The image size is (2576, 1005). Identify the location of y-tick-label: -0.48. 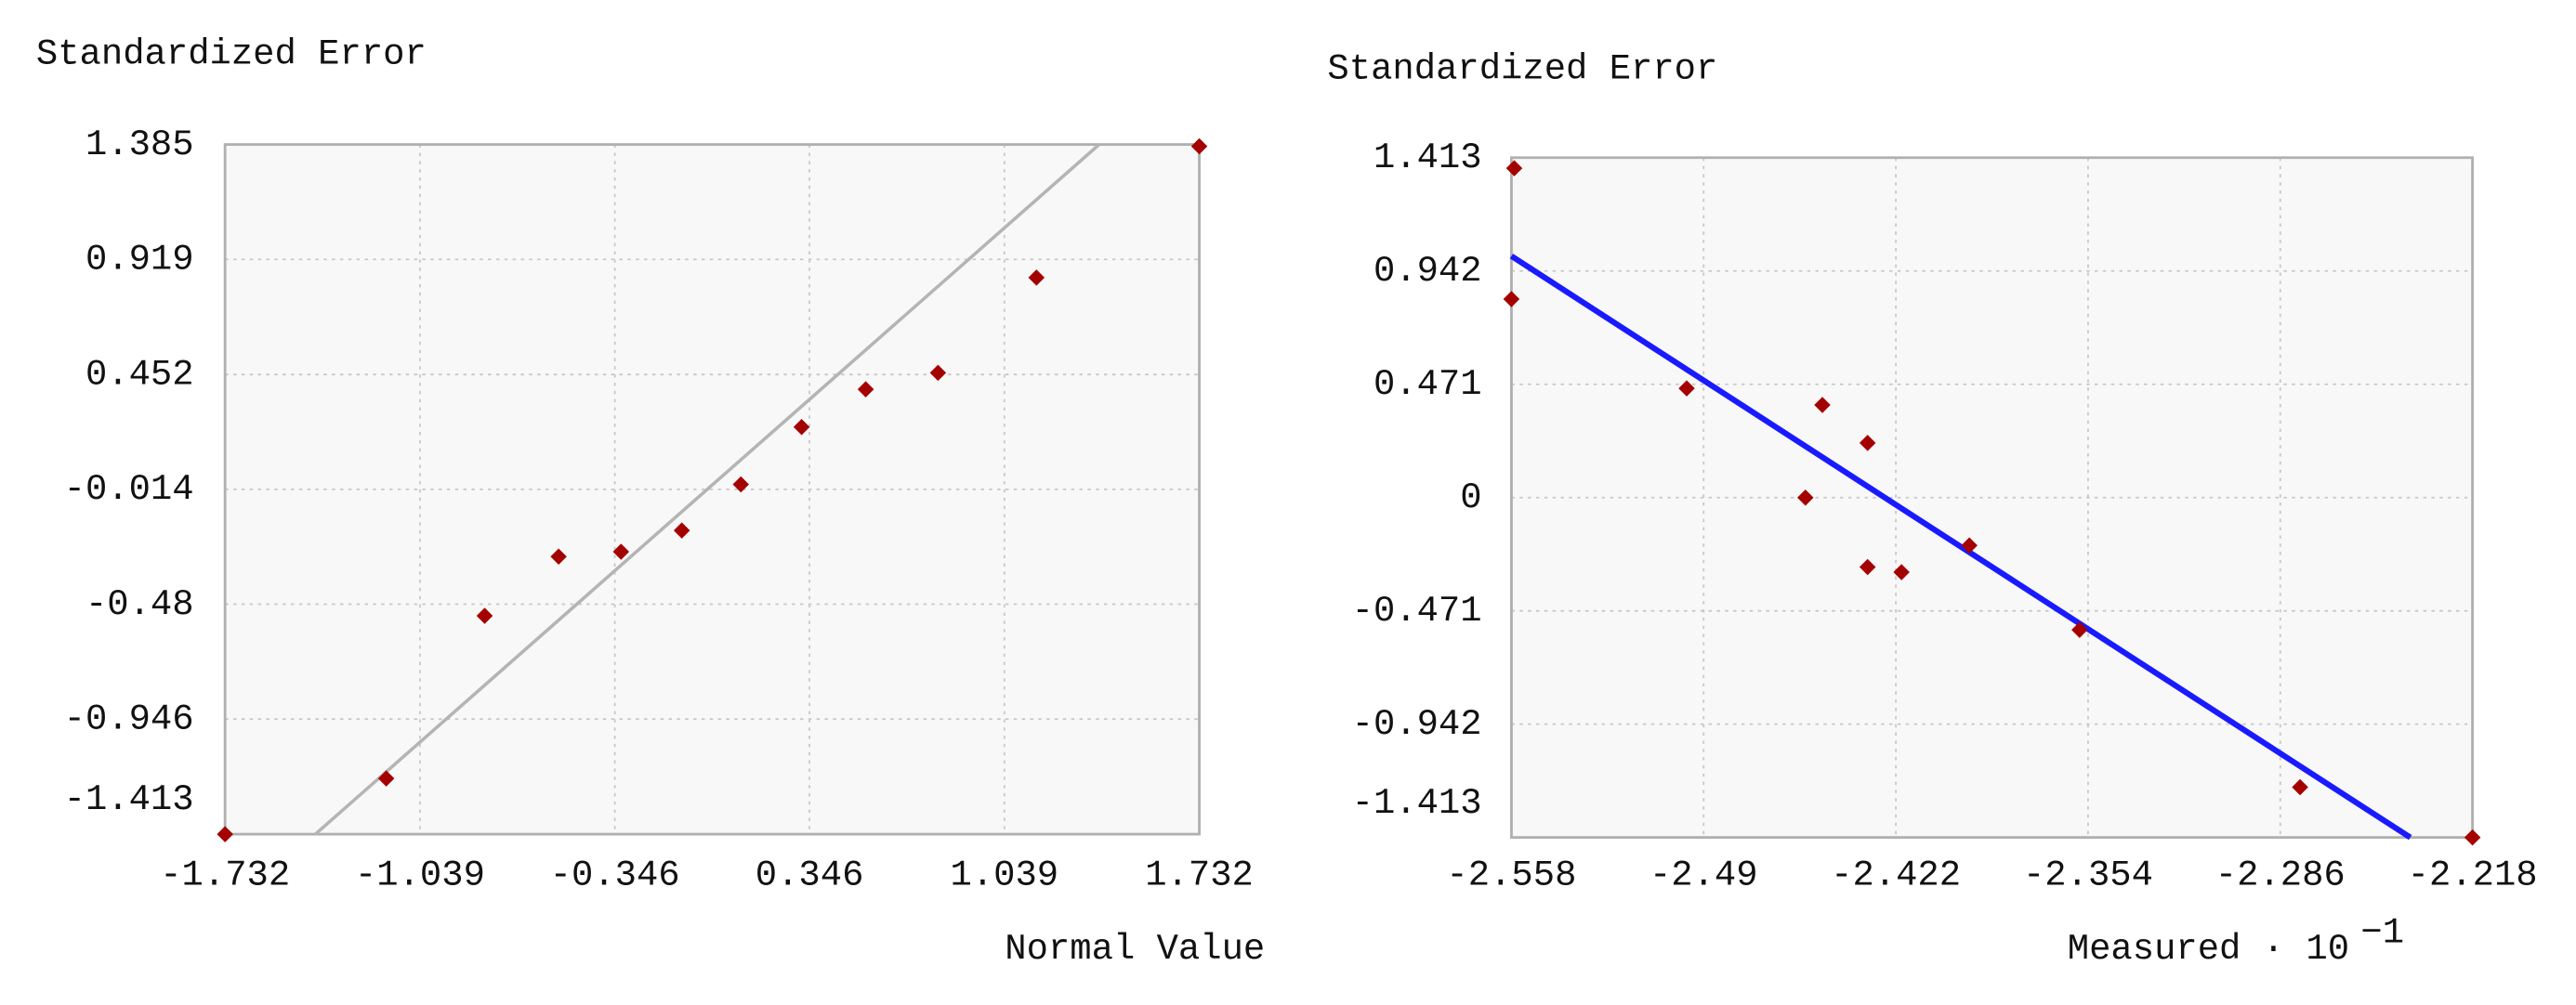
(139, 604).